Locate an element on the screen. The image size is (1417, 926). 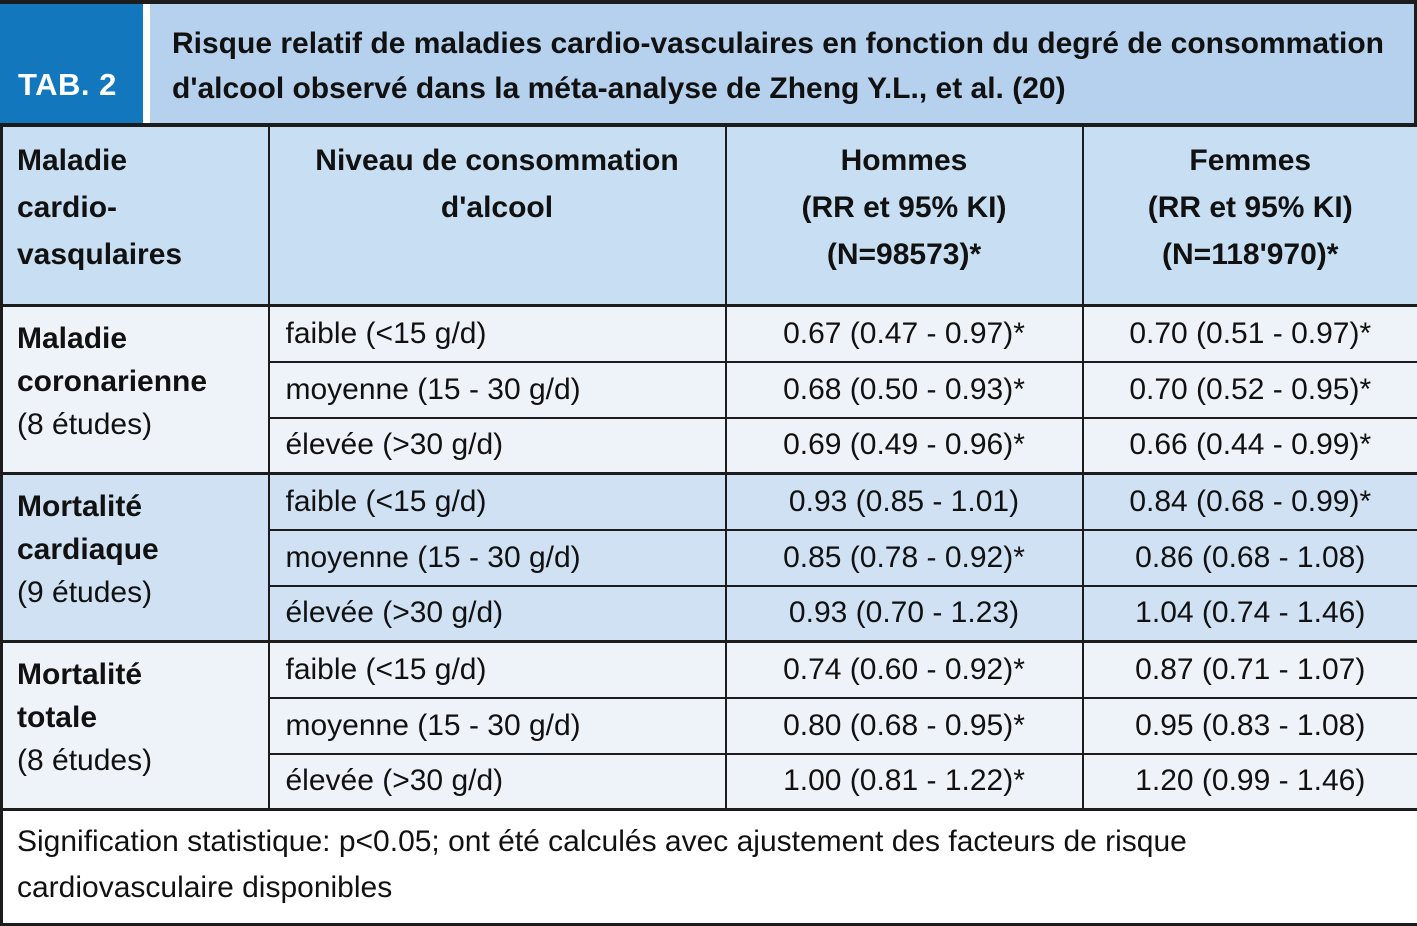
group-label-cell: Mortalité totale (8 études) is located at coordinates (135, 726).